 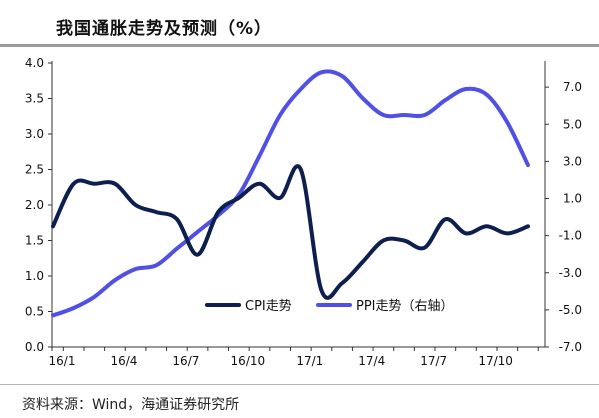 I want to click on x-tick-label: 16/4, so click(x=123, y=361).